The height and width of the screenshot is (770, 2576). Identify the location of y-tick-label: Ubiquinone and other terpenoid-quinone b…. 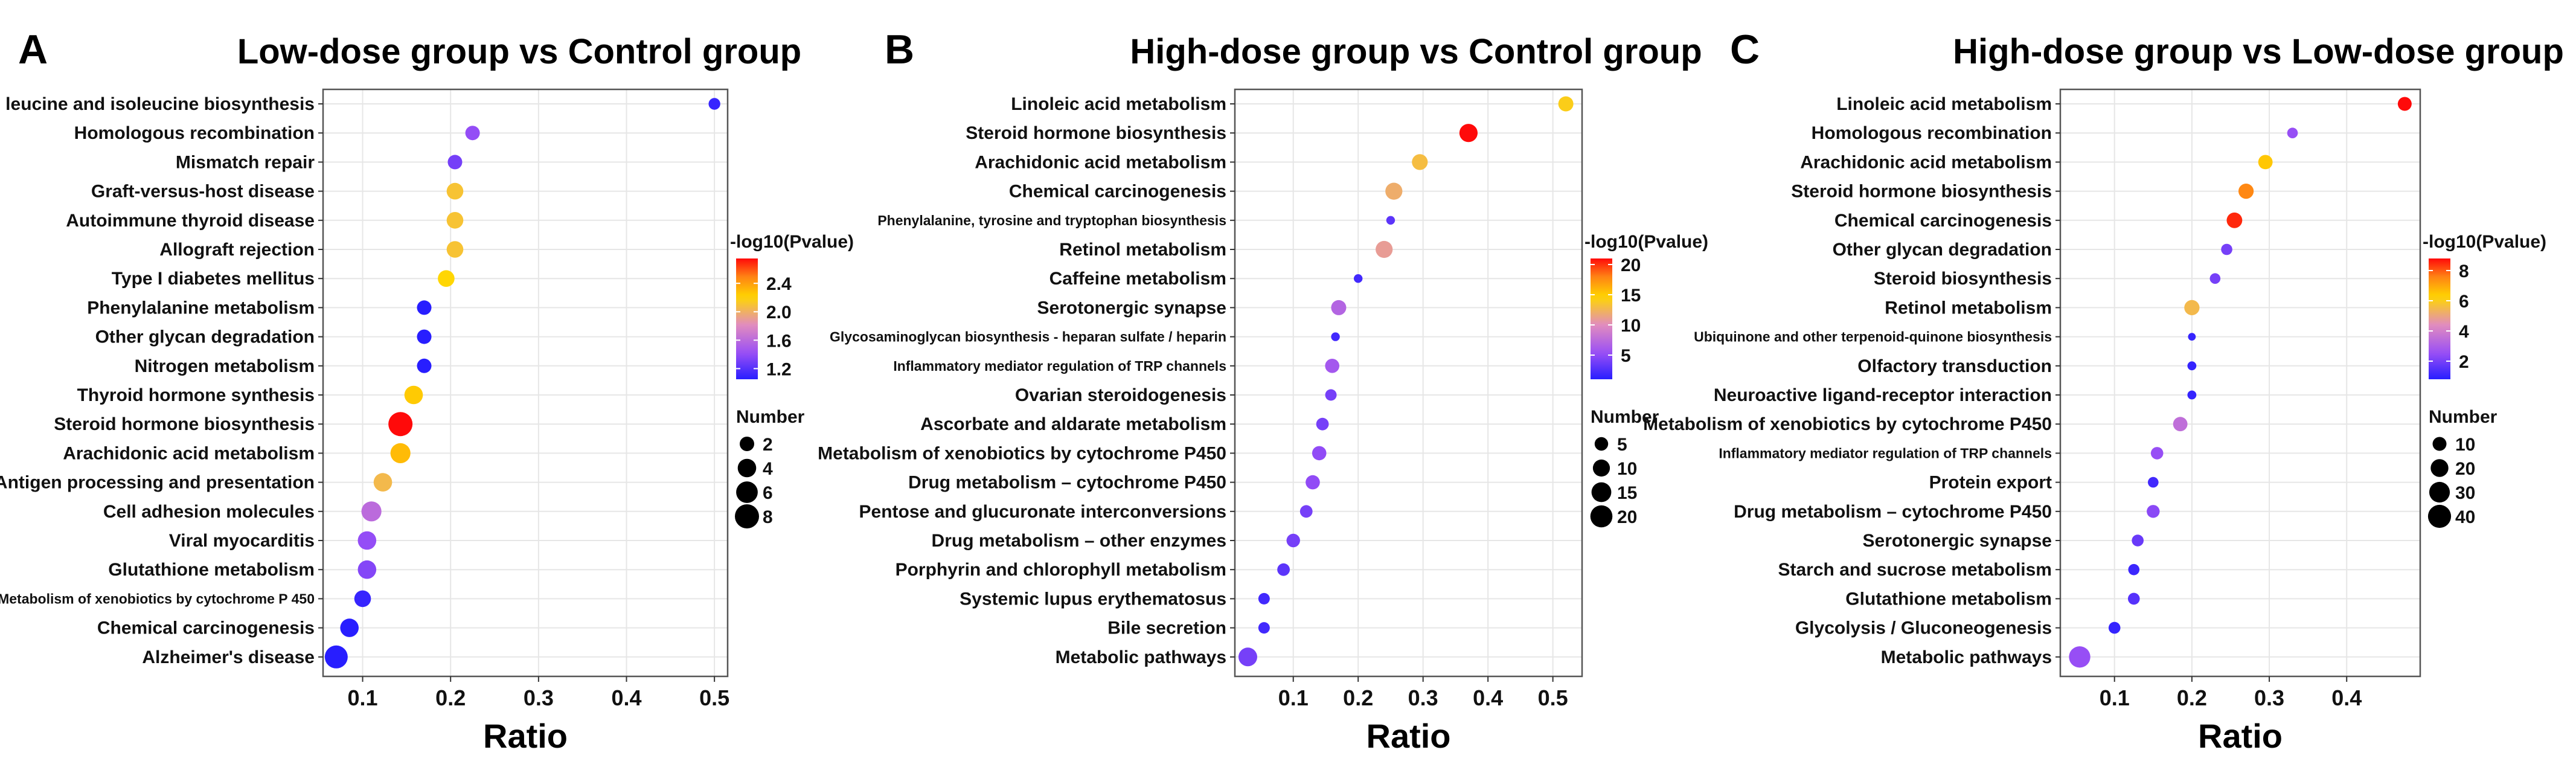
(1873, 337).